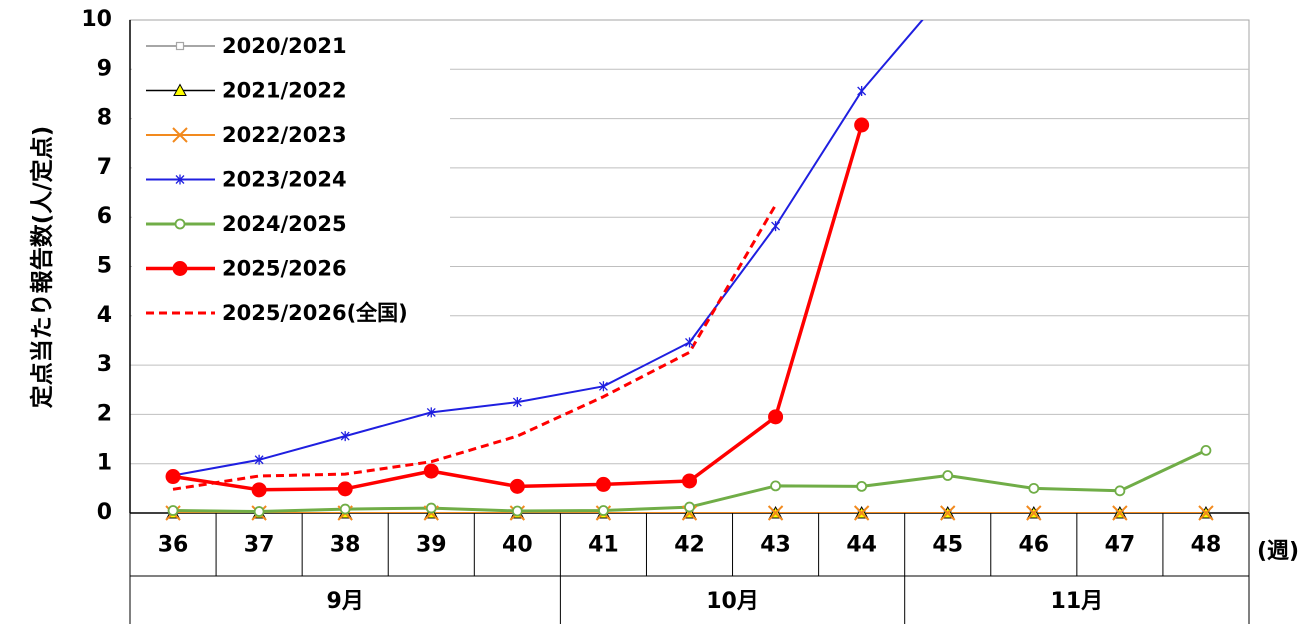 The height and width of the screenshot is (624, 1309). Describe the element at coordinates (284, 269) in the screenshot. I see `legend-label: 2025/2026` at that location.